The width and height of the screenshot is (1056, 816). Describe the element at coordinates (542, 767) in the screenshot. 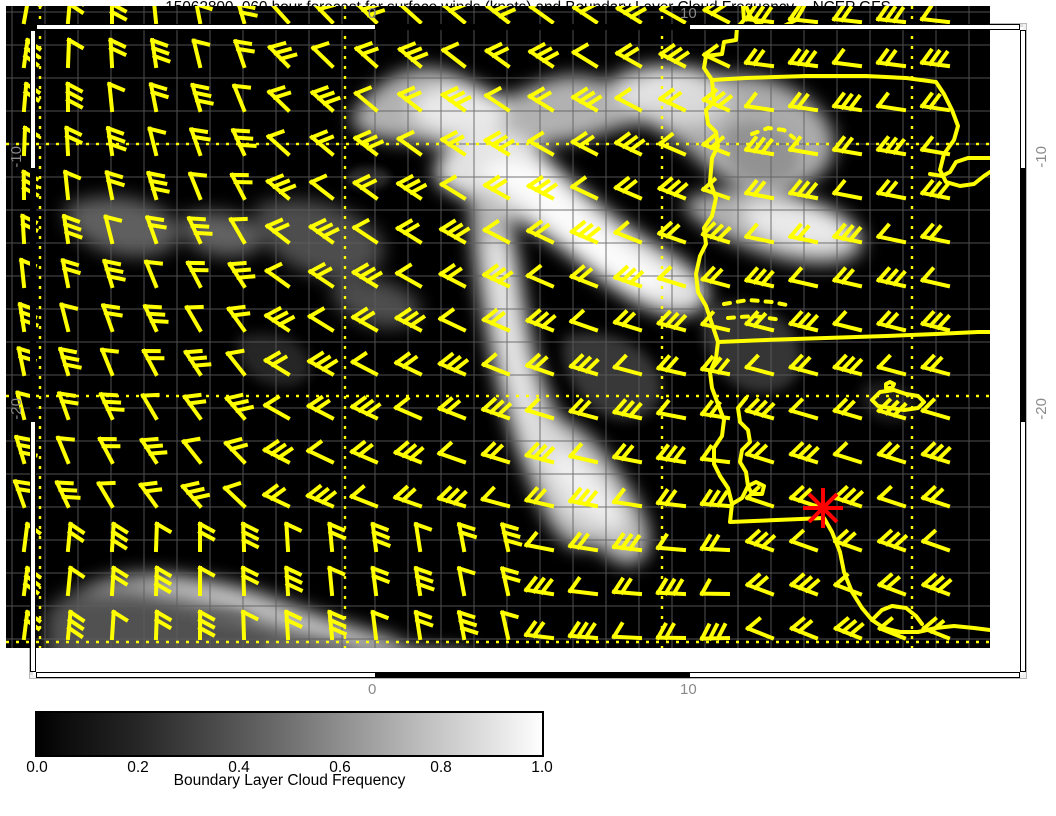

I see `colorbar-tick-5: 1.0` at that location.